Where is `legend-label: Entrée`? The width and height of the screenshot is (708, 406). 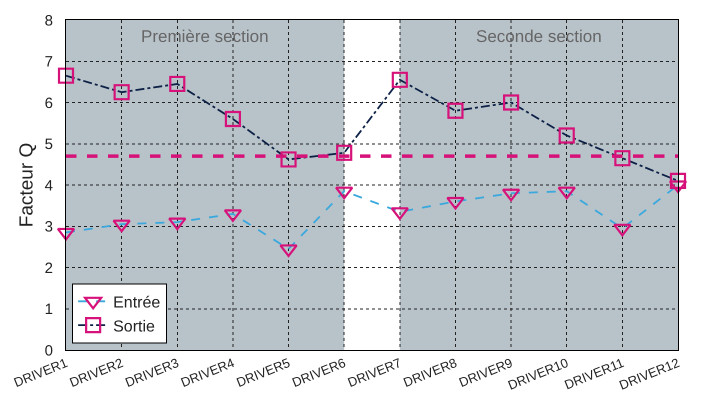 legend-label: Entrée is located at coordinates (136, 303).